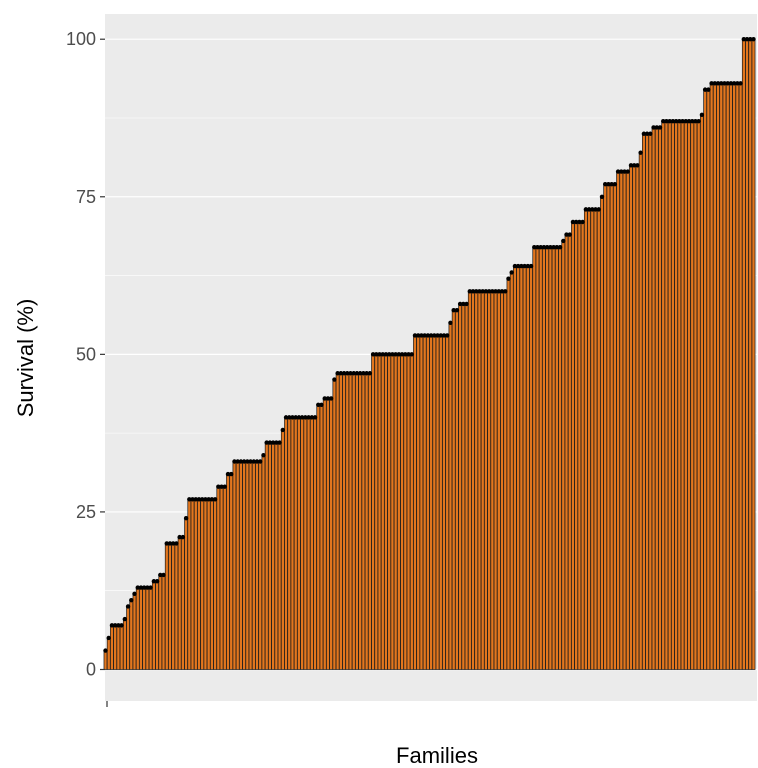  I want to click on y-tick-label: 75, so click(86, 197).